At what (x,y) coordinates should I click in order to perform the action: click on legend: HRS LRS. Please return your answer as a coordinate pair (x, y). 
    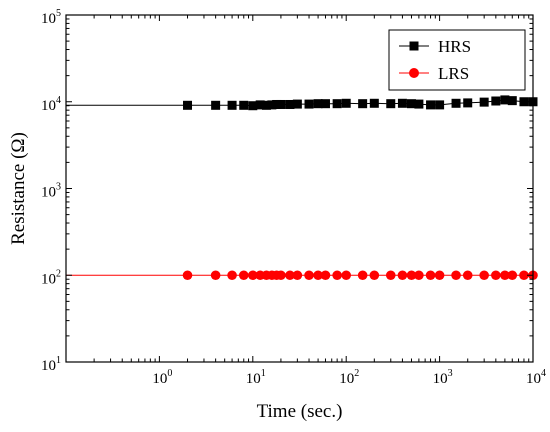
    Looking at the image, I should click on (457, 60).